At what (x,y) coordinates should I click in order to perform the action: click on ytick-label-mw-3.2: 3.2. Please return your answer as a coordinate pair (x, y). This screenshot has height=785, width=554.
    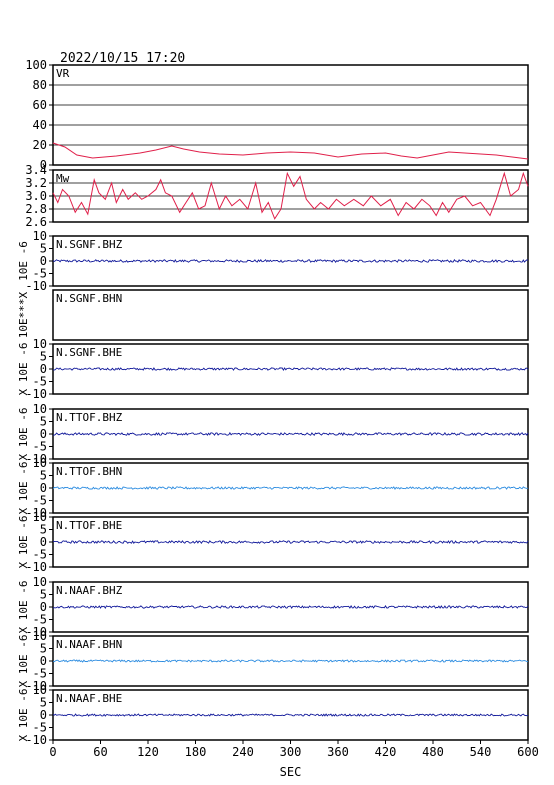
    Looking at the image, I should click on (36, 183).